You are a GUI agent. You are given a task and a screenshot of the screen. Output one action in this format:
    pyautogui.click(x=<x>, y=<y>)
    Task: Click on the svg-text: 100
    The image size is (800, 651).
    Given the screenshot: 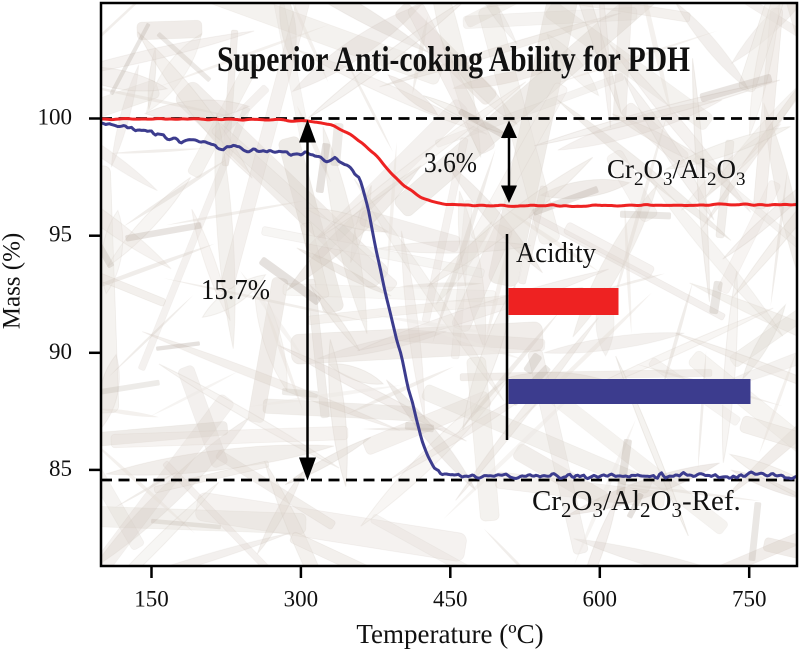 What is the action you would take?
    pyautogui.click(x=55, y=117)
    